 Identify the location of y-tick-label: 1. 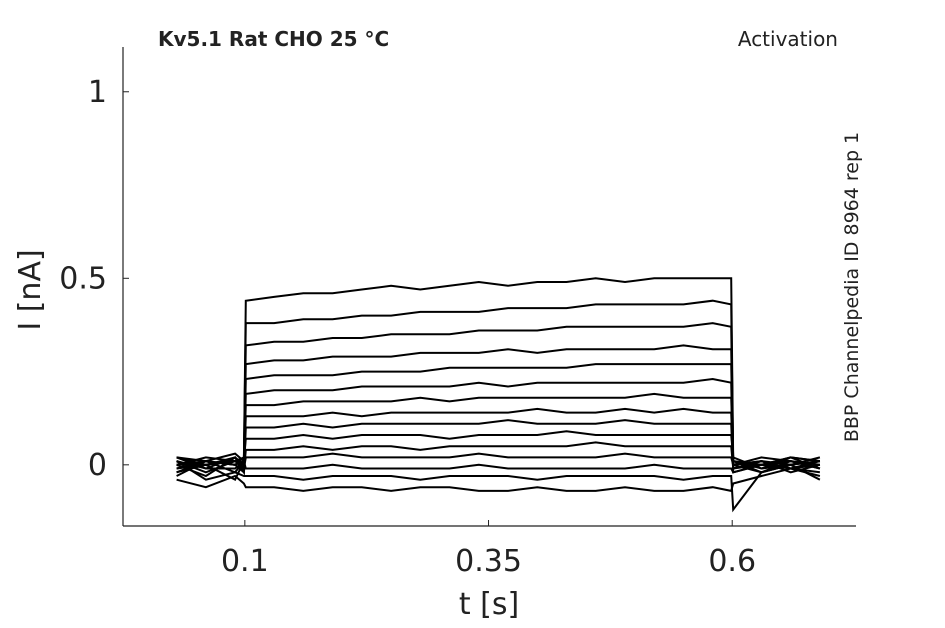
(97, 92).